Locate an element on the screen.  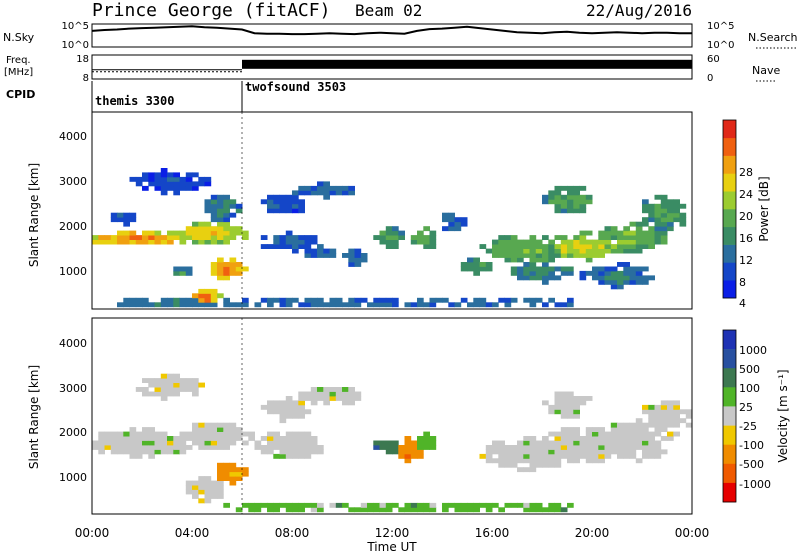
freq-left-tick-bottom: 8 is located at coordinates (86, 78).